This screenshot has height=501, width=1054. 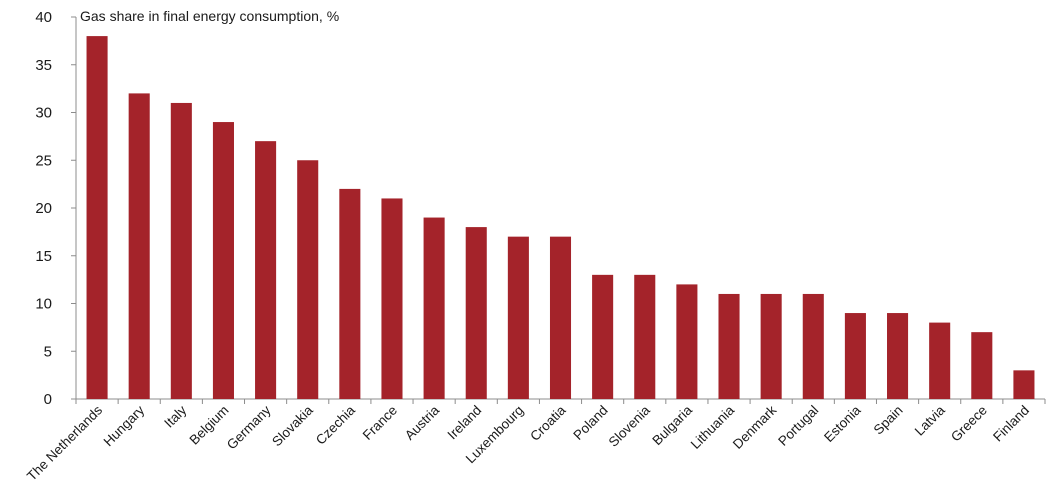 What do you see at coordinates (292, 425) in the screenshot?
I see `x-tick-label: Slovakia` at bounding box center [292, 425].